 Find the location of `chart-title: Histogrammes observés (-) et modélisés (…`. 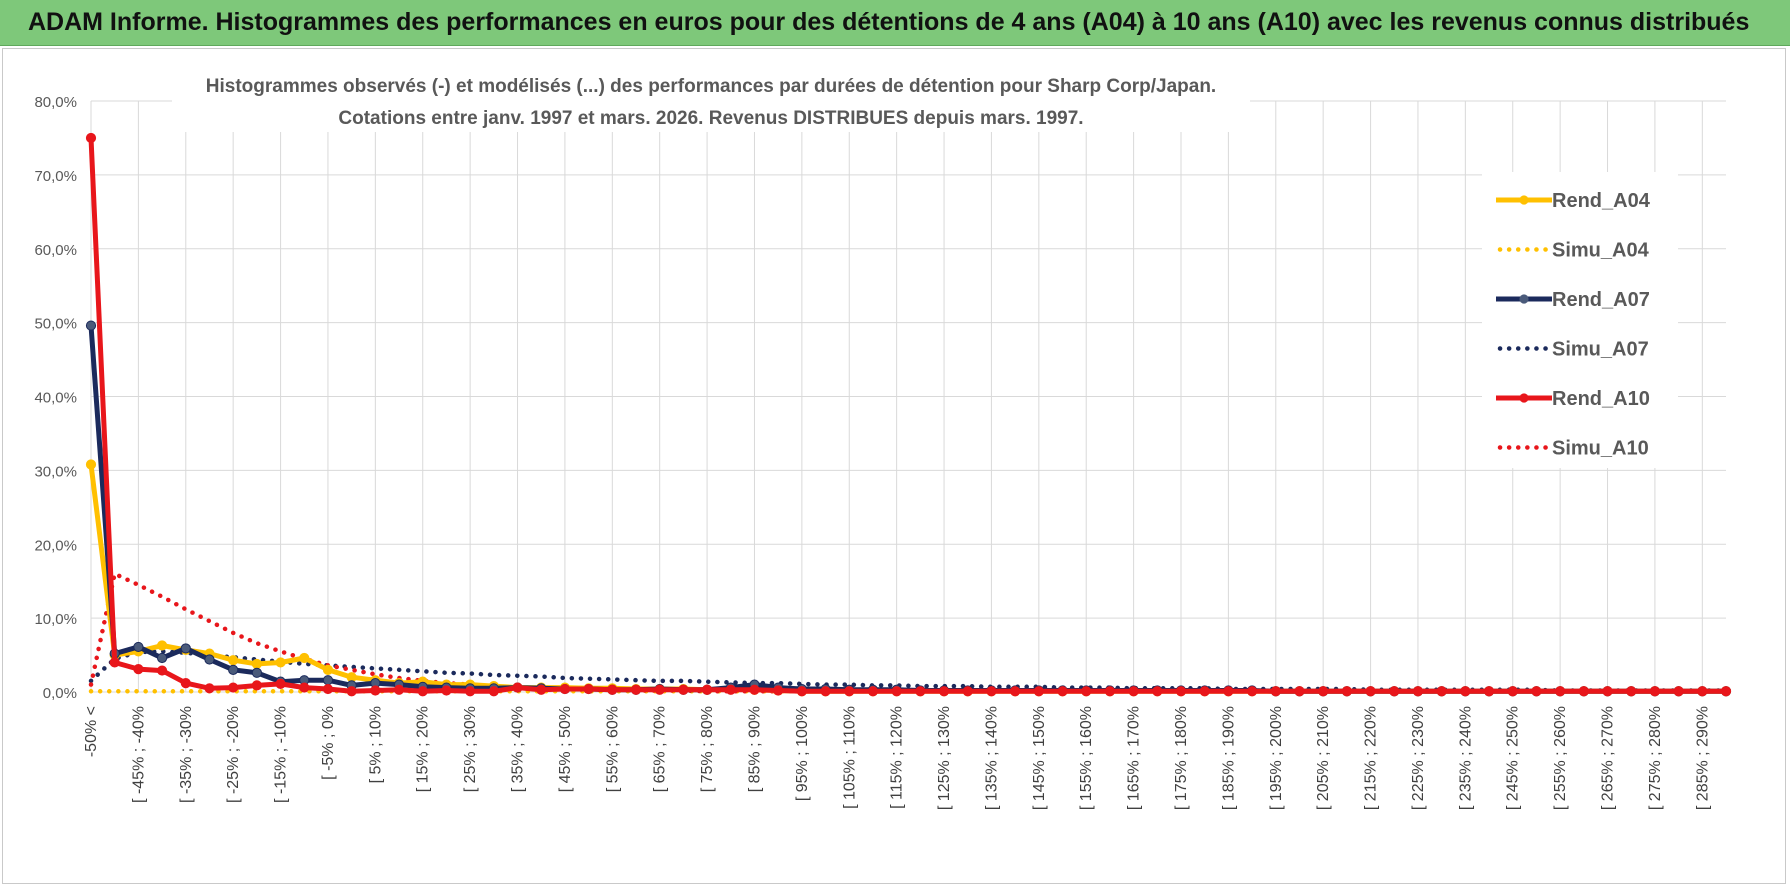

chart-title: Histogrammes observés (-) et modélisés (… is located at coordinates (711, 86).